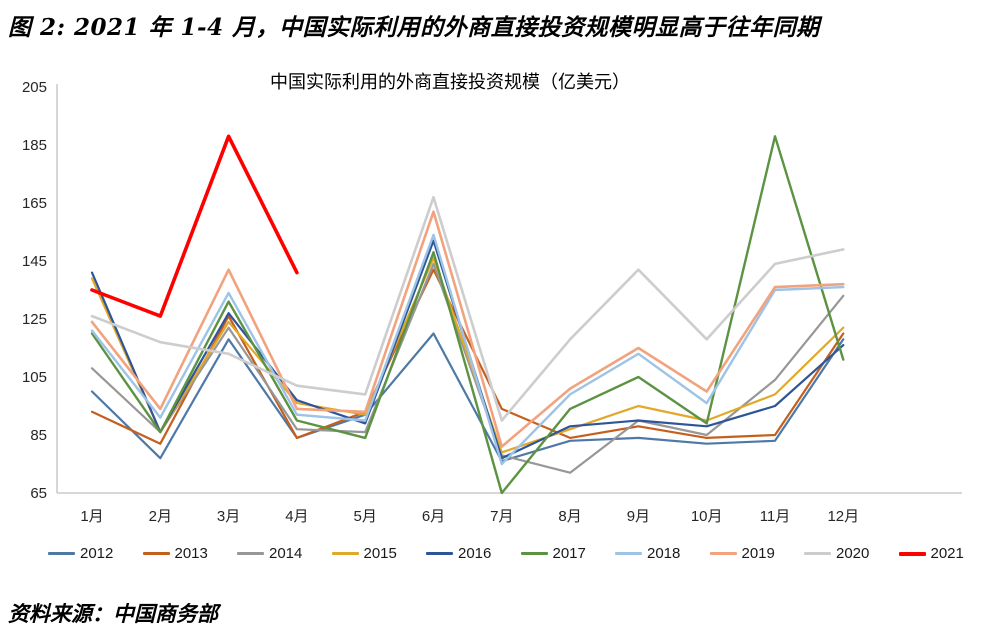 This screenshot has width=1000, height=636. I want to click on legend-swatch-2016, so click(439, 553).